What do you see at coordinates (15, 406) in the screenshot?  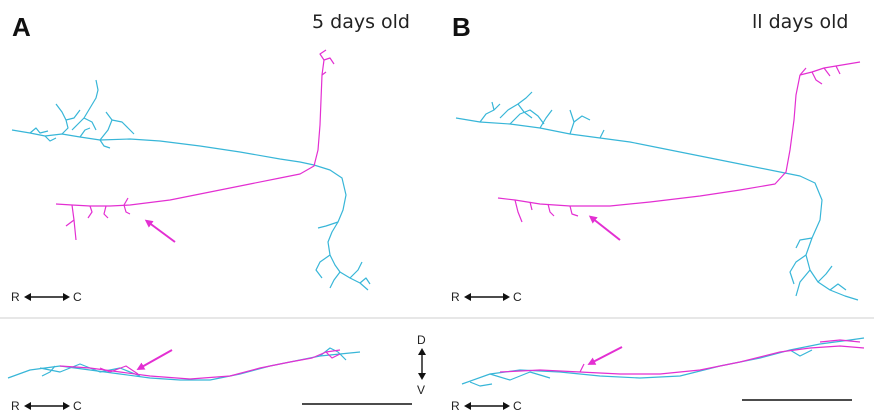 I see `rostral-label-a-bottom: R` at bounding box center [15, 406].